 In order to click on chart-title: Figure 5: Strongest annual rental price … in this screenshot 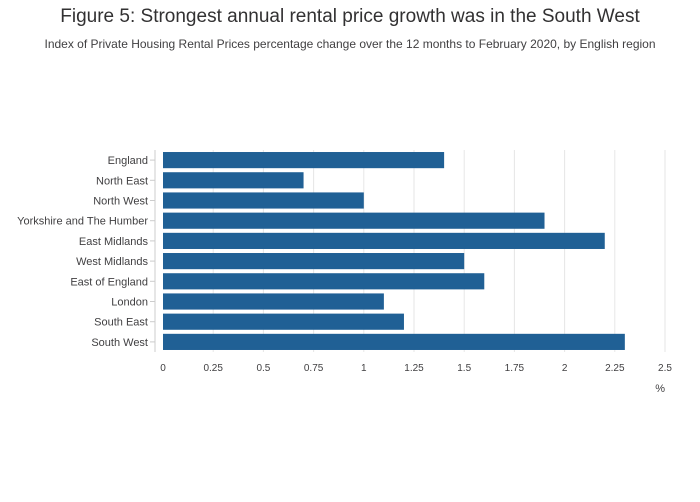, I will do `click(350, 16)`.